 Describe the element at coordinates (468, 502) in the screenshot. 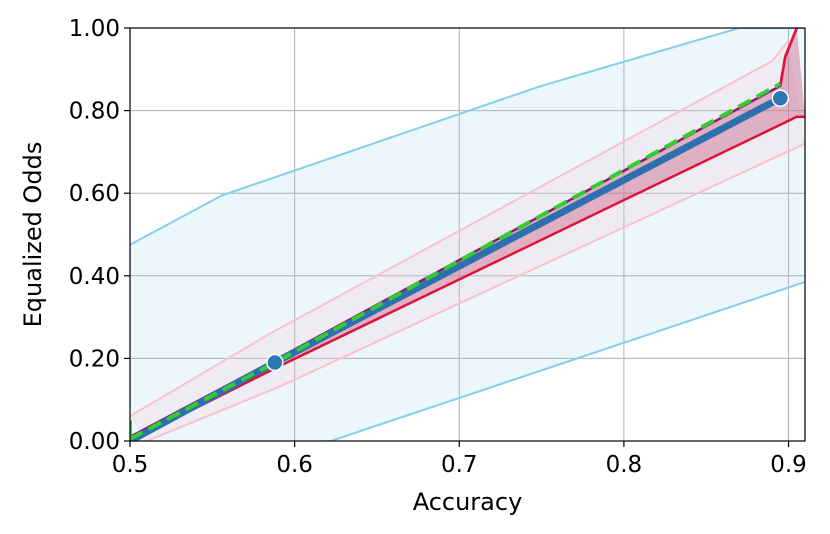

I see `x-axis-label: Accuracy` at that location.